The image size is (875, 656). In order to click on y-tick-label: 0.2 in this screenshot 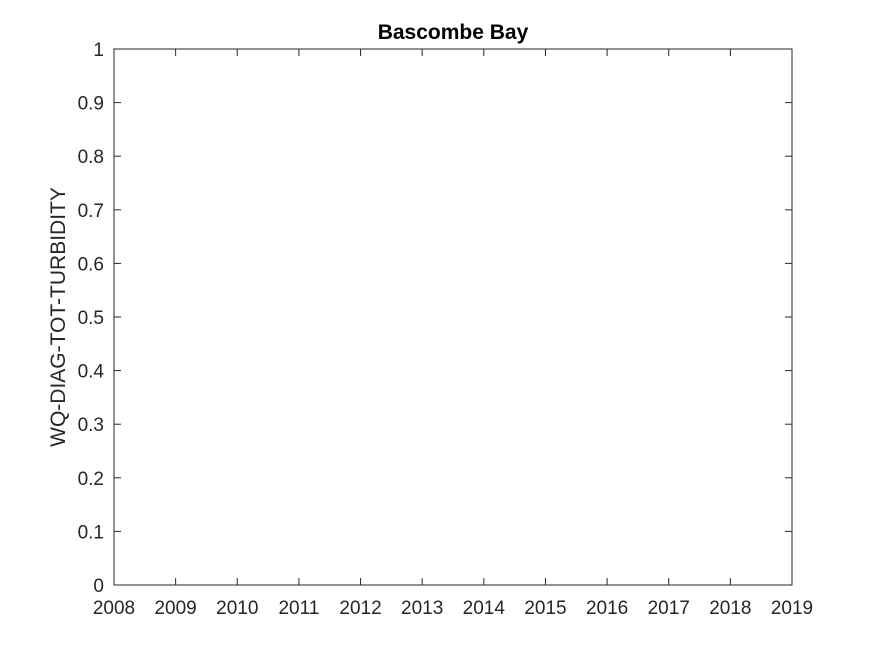, I will do `click(91, 479)`.